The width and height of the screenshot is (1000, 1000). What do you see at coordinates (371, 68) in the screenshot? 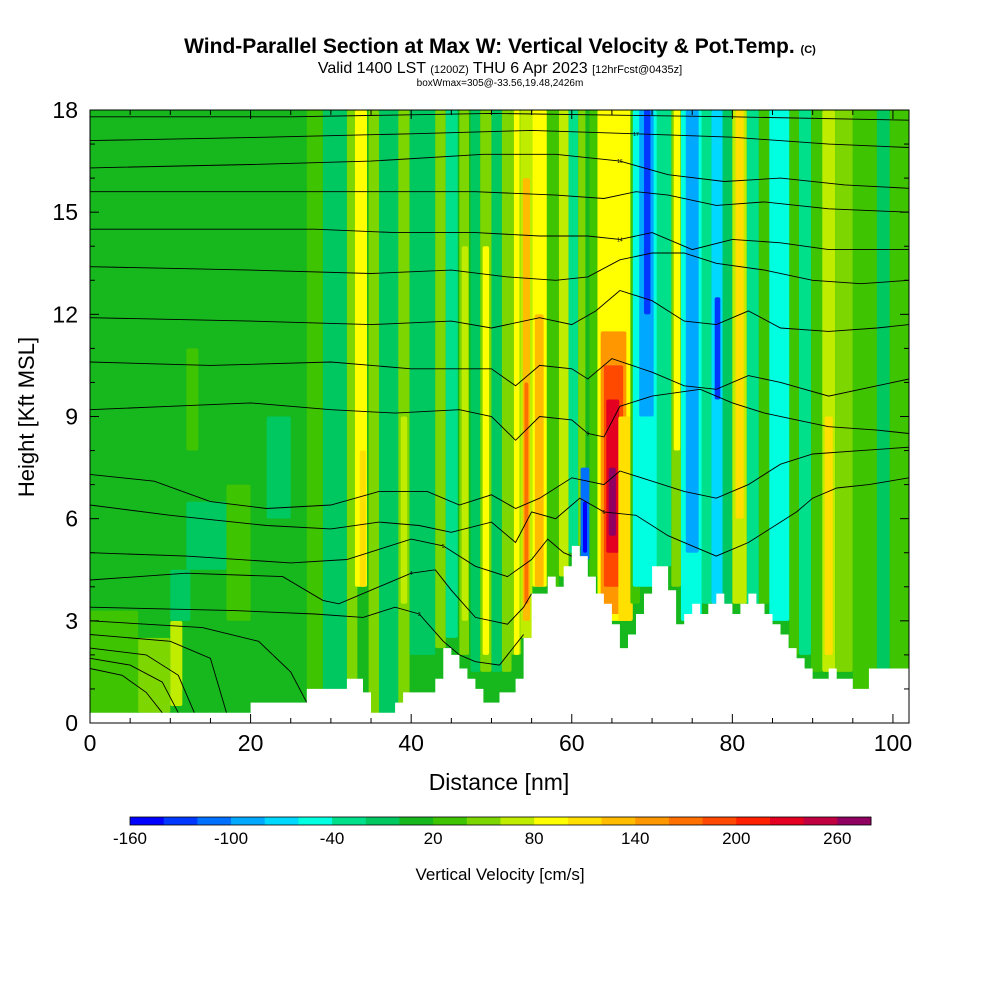
I see `subtitle-valid: Valid 1400 LST` at bounding box center [371, 68].